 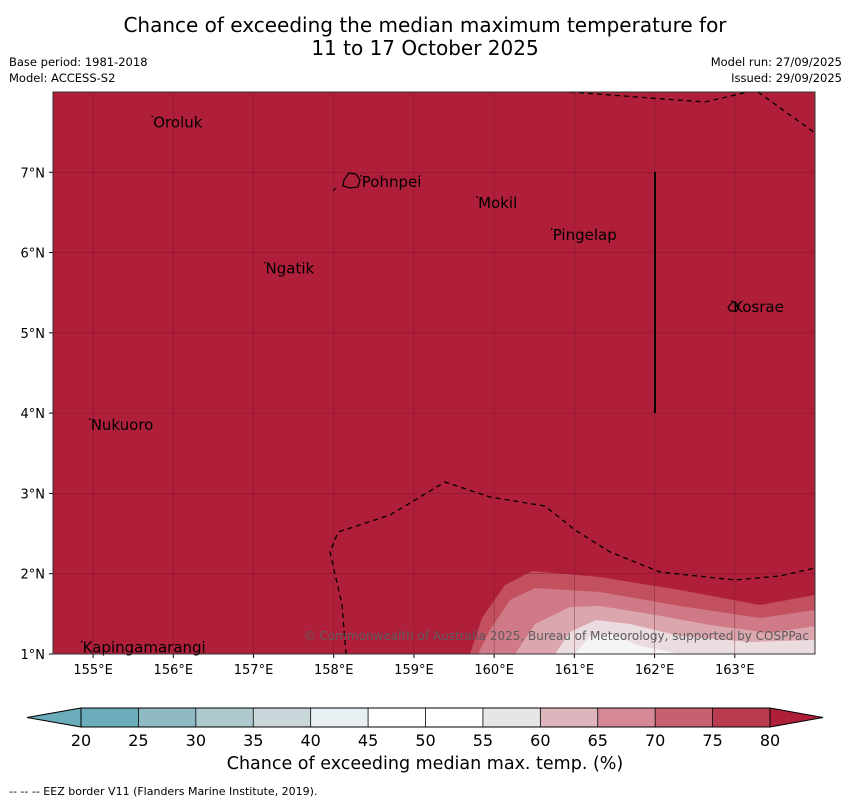 What do you see at coordinates (78, 62) in the screenshot?
I see `base-period-text: Base period: 1981-2018` at bounding box center [78, 62].